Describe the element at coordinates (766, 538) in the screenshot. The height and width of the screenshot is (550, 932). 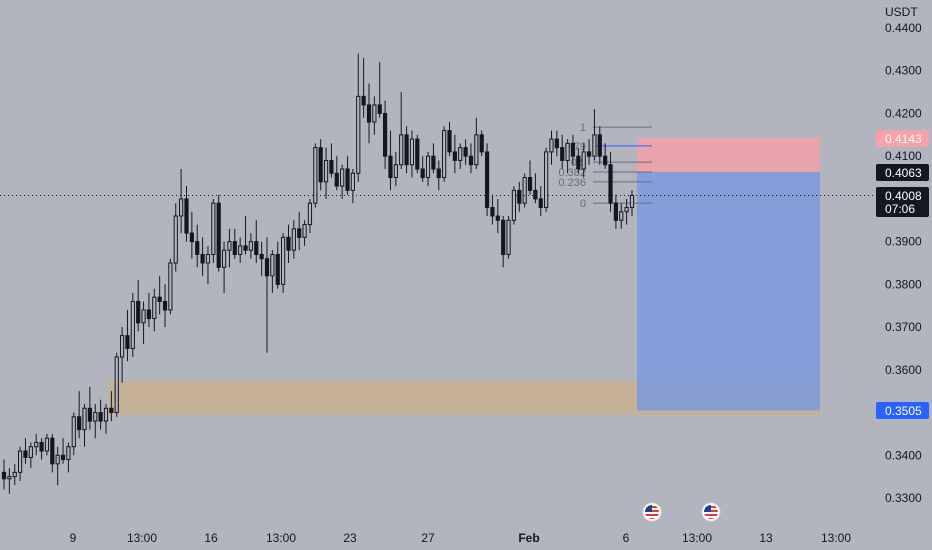
I see `time-tick-label: 13` at that location.